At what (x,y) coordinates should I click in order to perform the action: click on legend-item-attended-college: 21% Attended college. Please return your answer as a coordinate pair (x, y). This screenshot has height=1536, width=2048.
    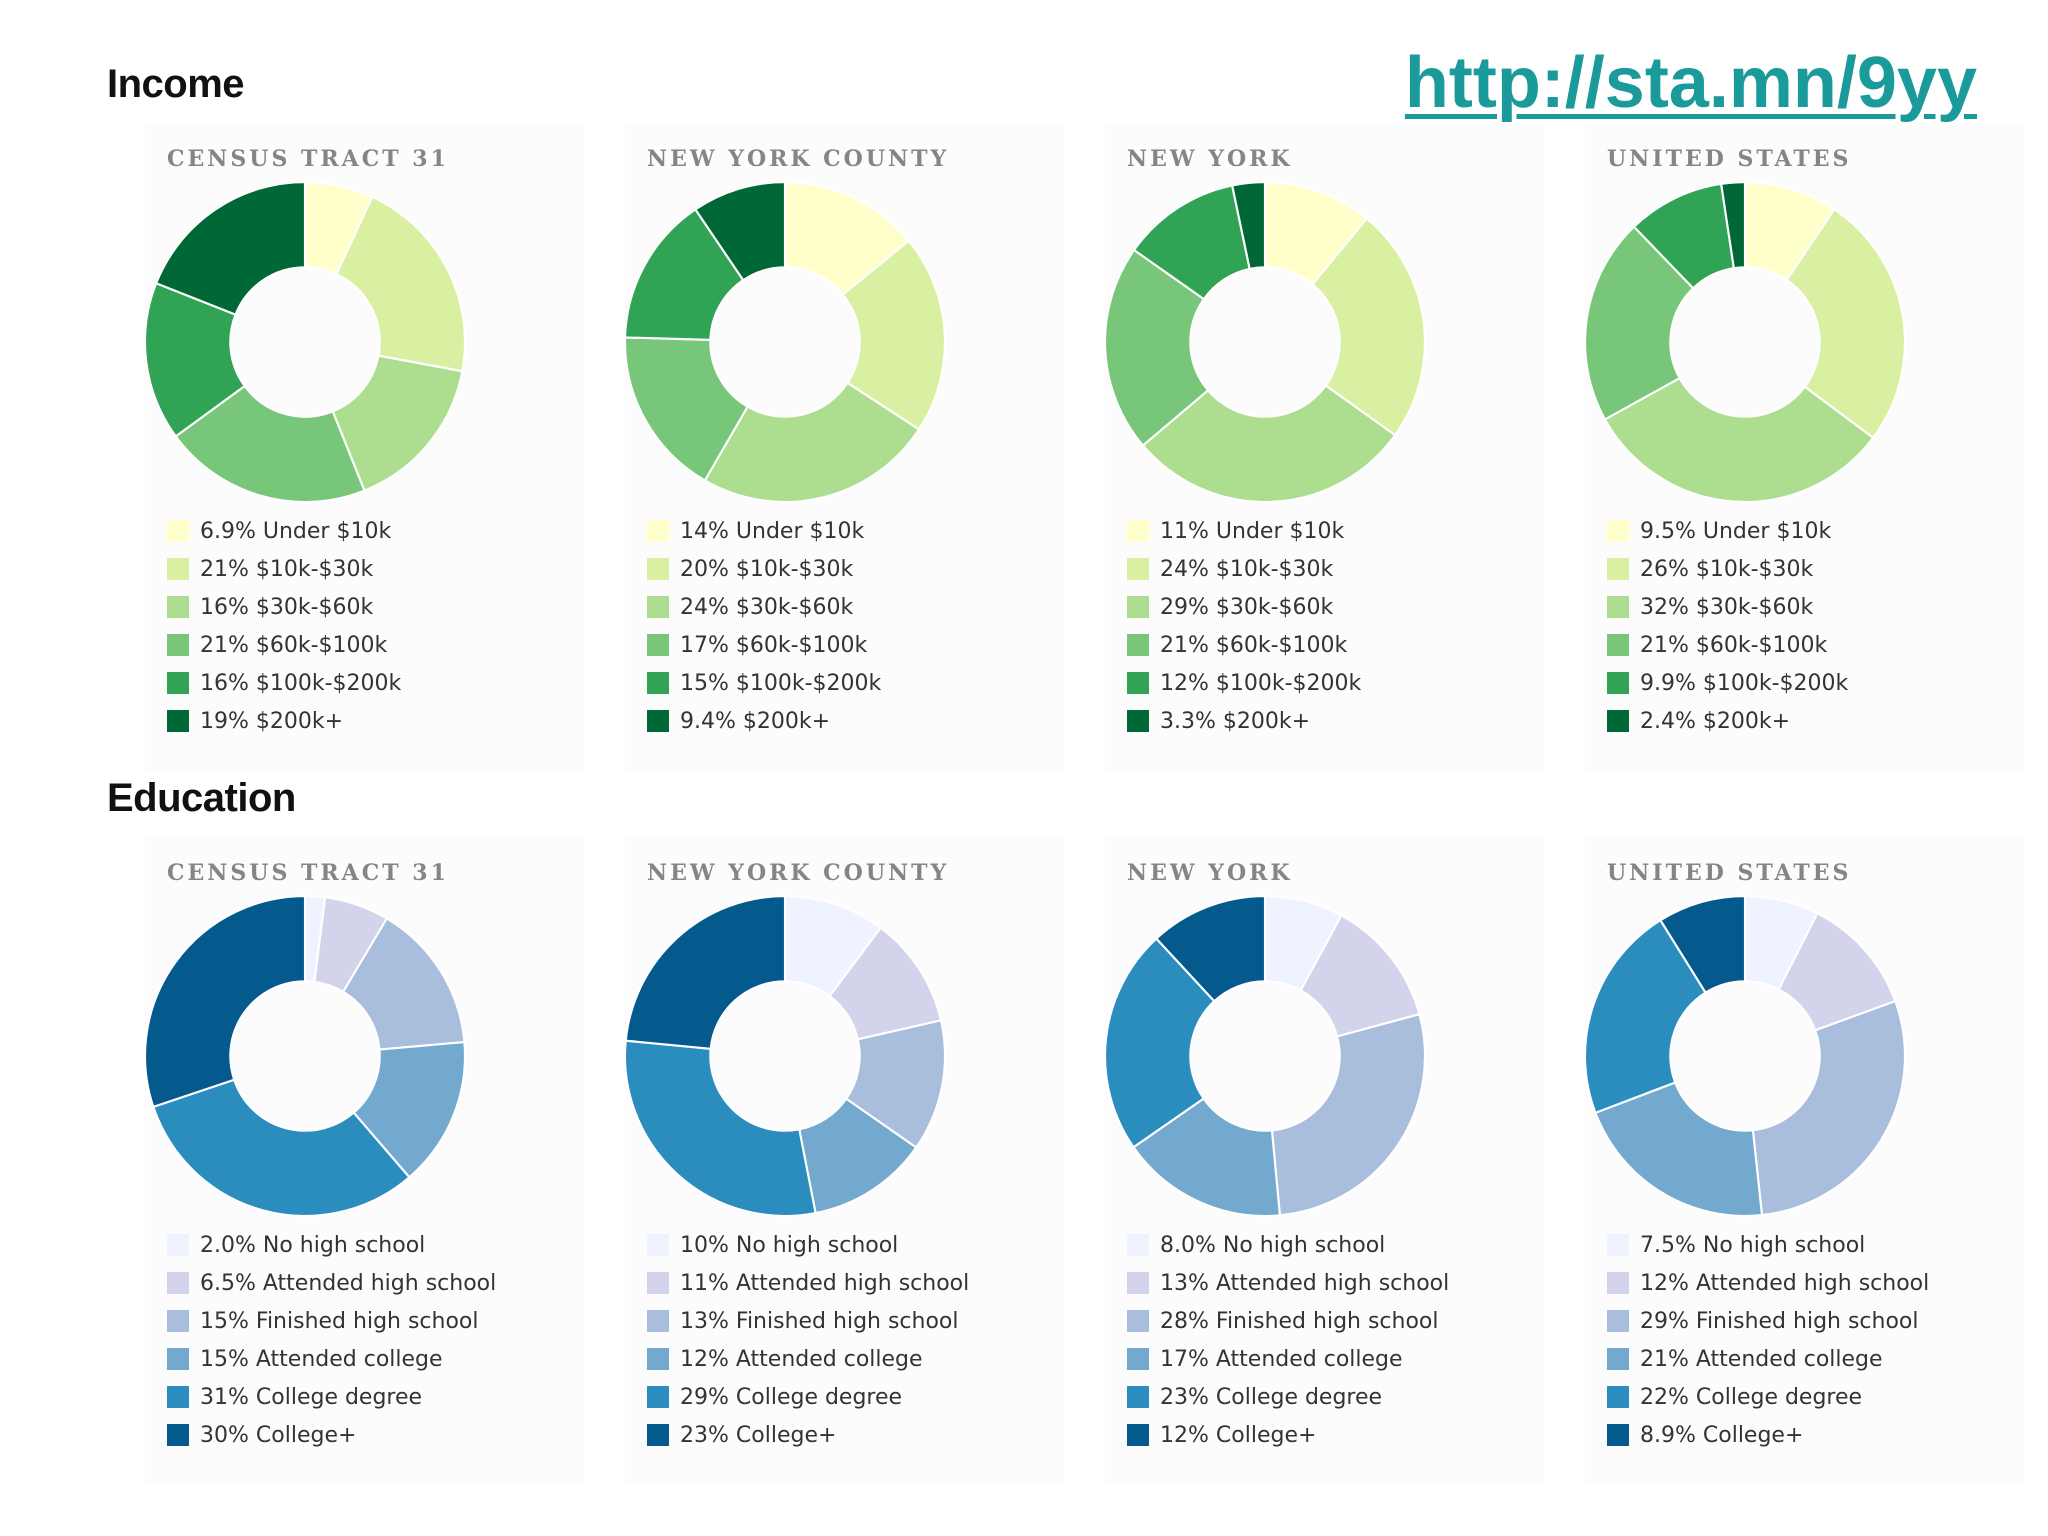
    Looking at the image, I should click on (1768, 1359).